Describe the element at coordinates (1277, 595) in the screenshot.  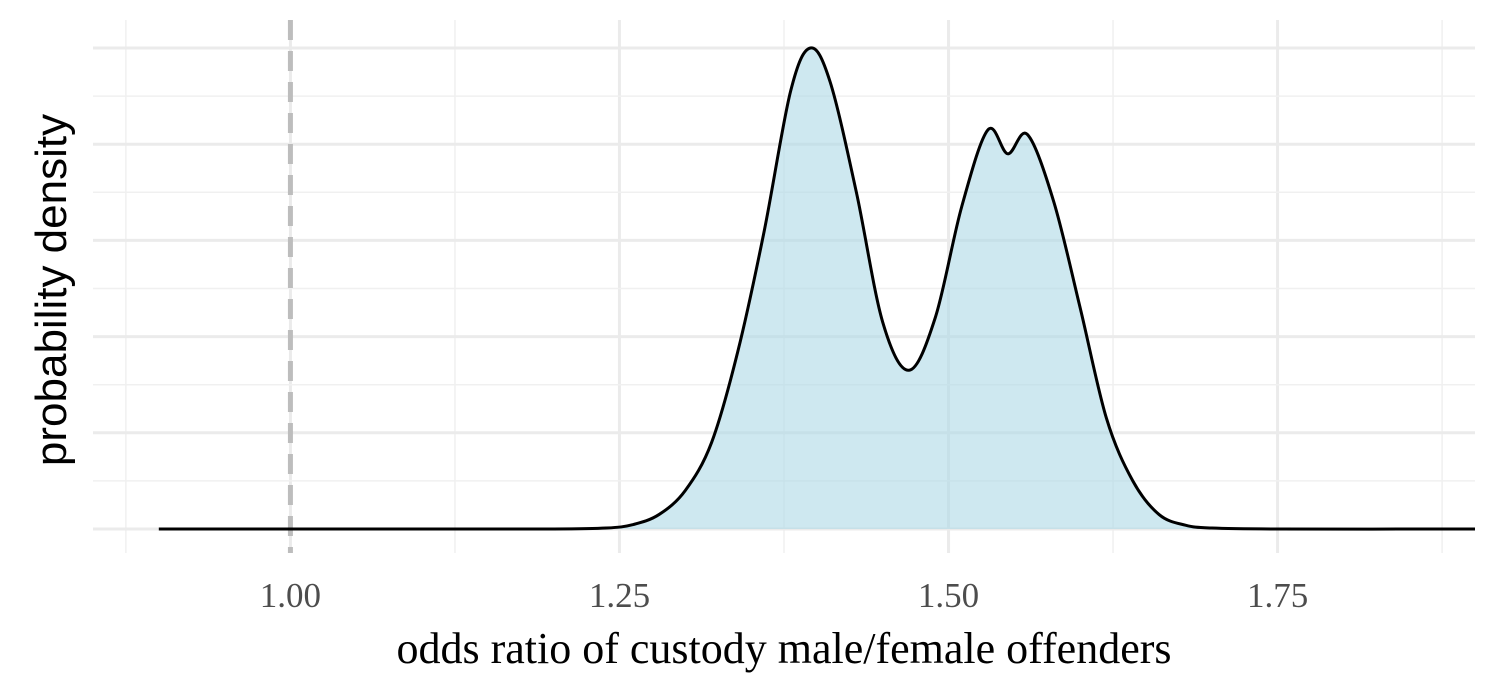
I see `x-tick-label: 1.75` at that location.